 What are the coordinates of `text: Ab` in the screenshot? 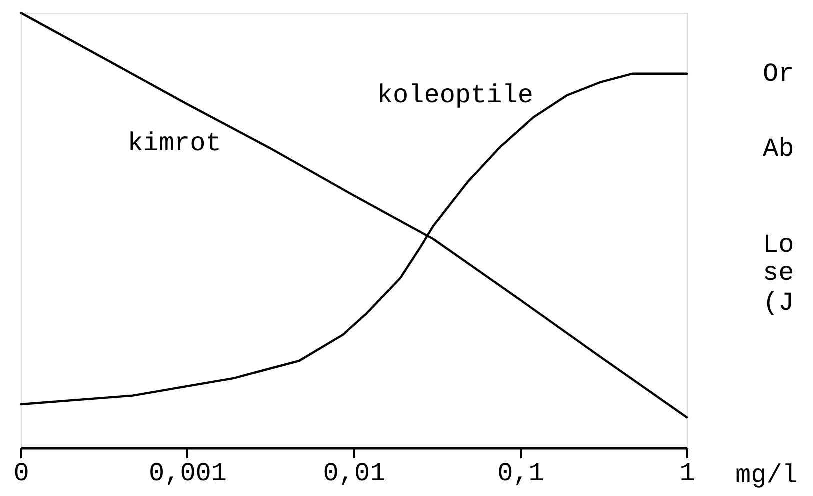 It's located at (778, 149).